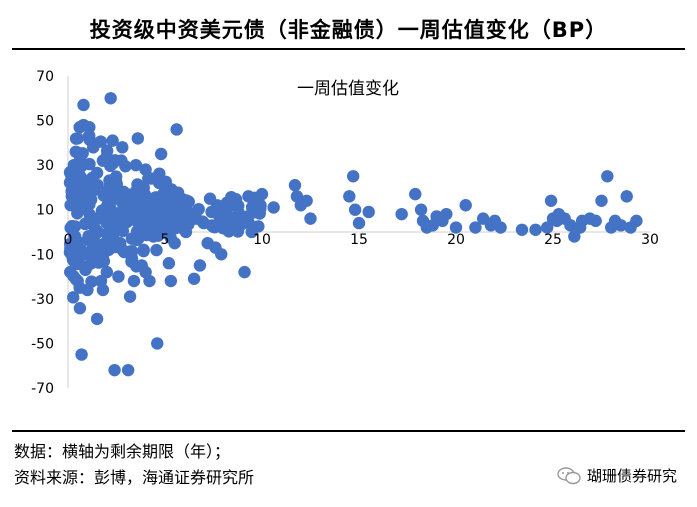 The width and height of the screenshot is (697, 507). I want to click on x-tick-label: 30, so click(650, 240).